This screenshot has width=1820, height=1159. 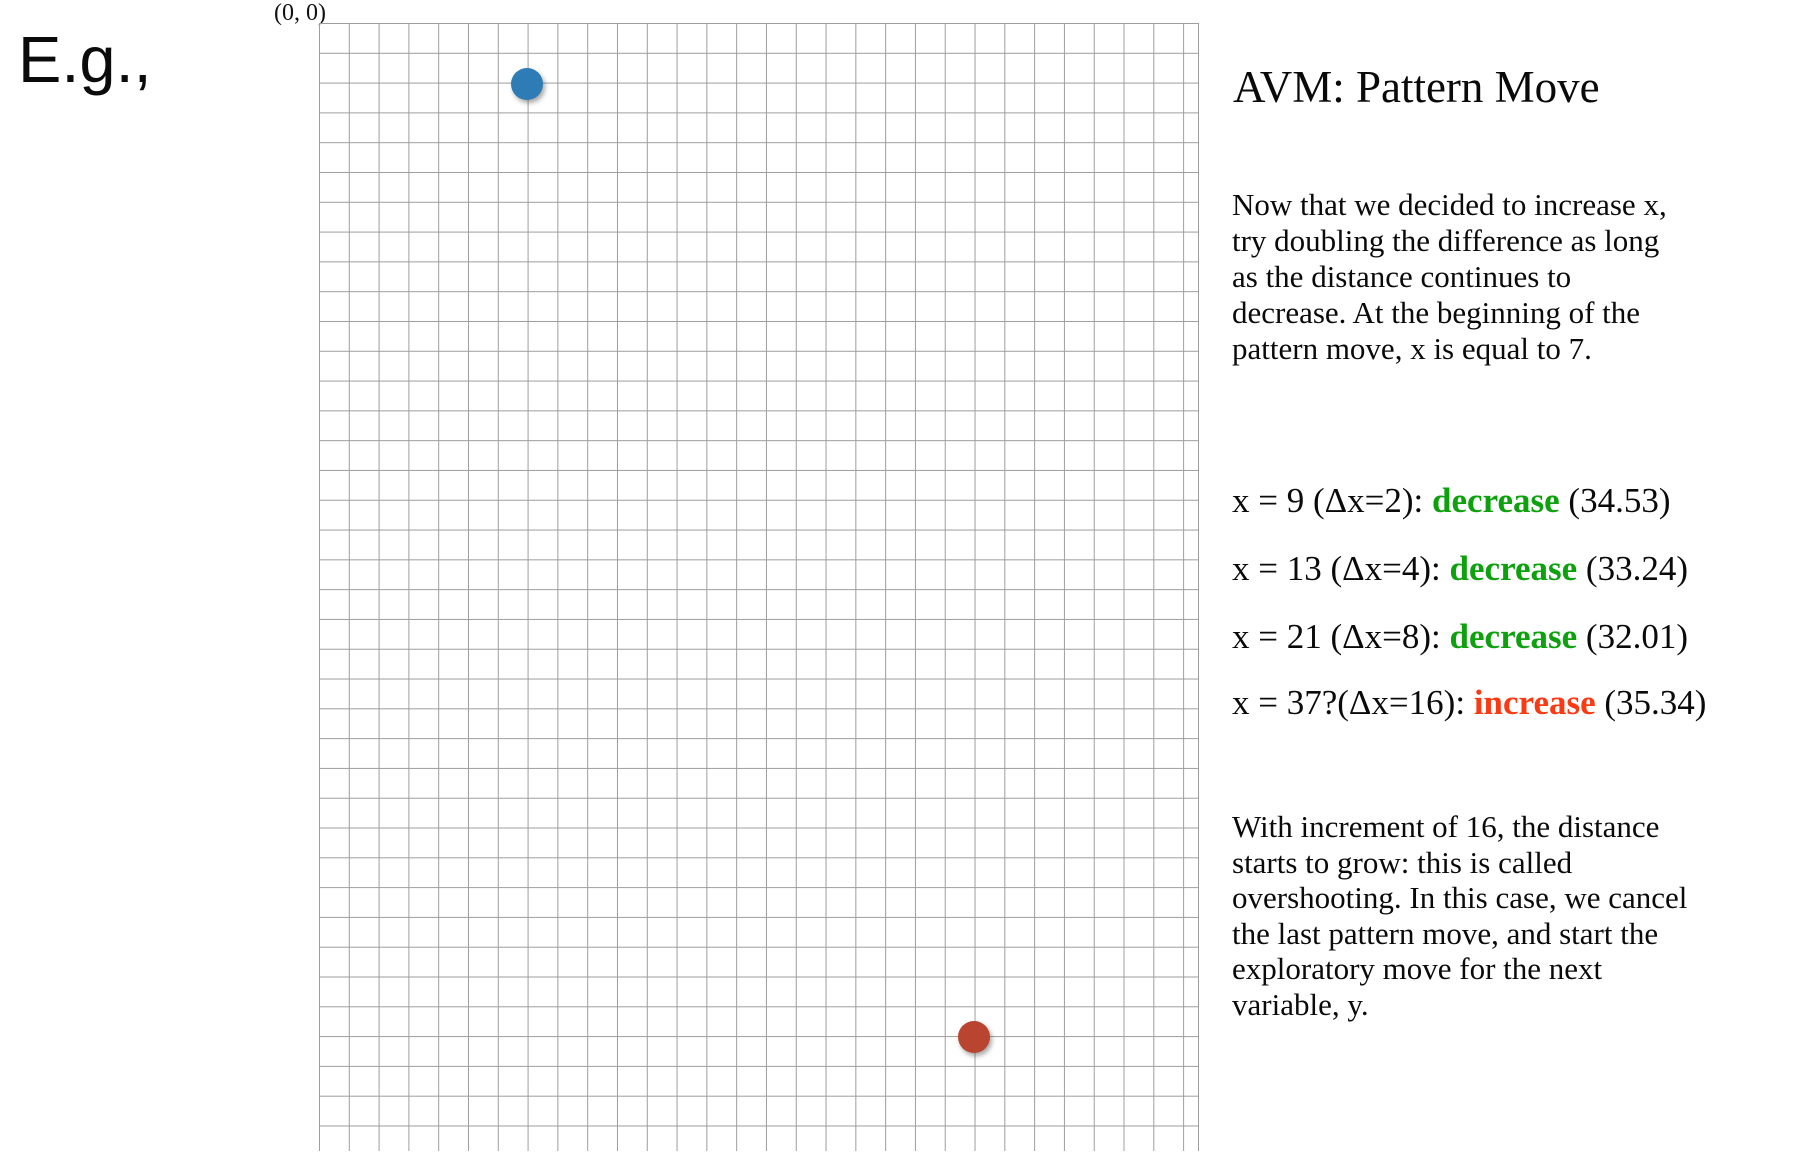 What do you see at coordinates (1341, 636) in the screenshot?
I see `move-expression: x = 21 (Δx=8):` at bounding box center [1341, 636].